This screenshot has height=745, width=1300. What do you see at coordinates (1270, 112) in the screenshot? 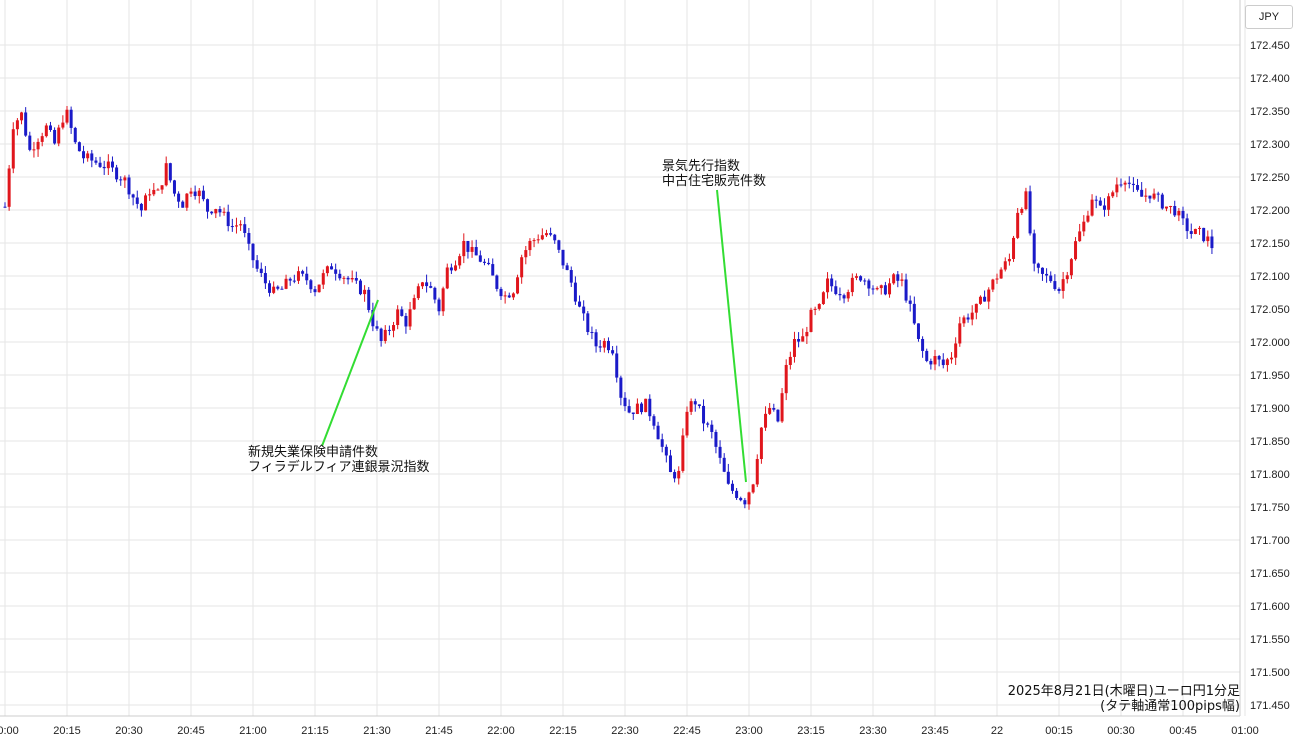
I see `y-tick-label: 172.350` at bounding box center [1270, 112].